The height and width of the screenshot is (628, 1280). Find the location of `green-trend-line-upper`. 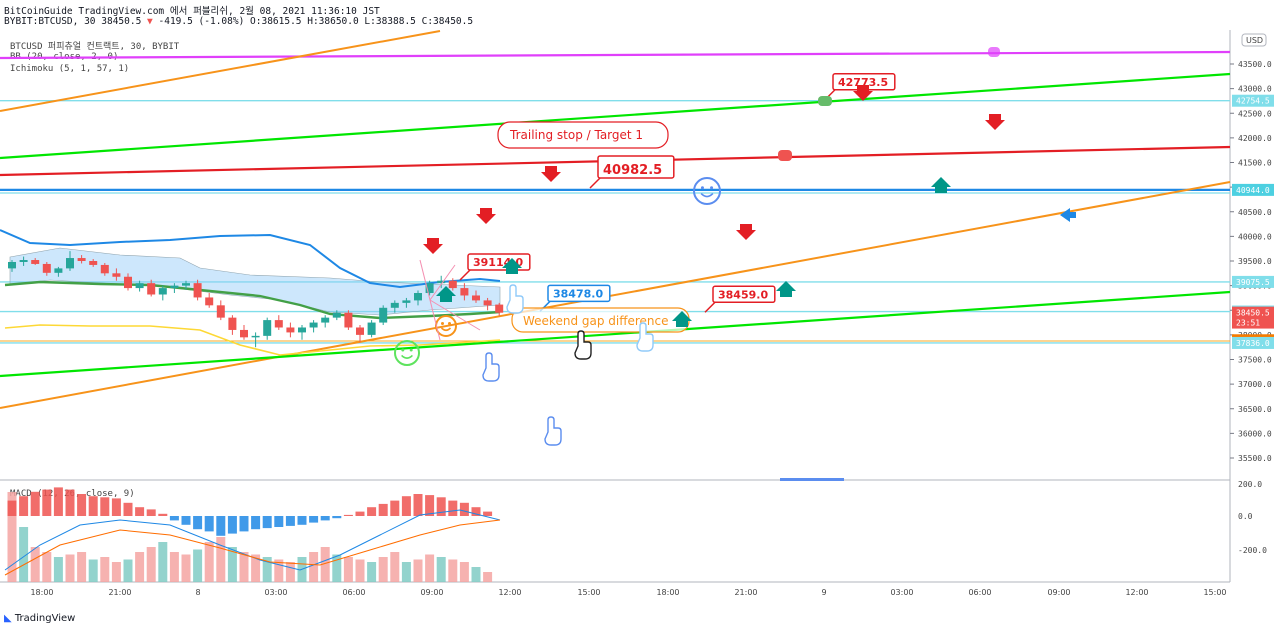

green-trend-line-upper is located at coordinates (615, 116).